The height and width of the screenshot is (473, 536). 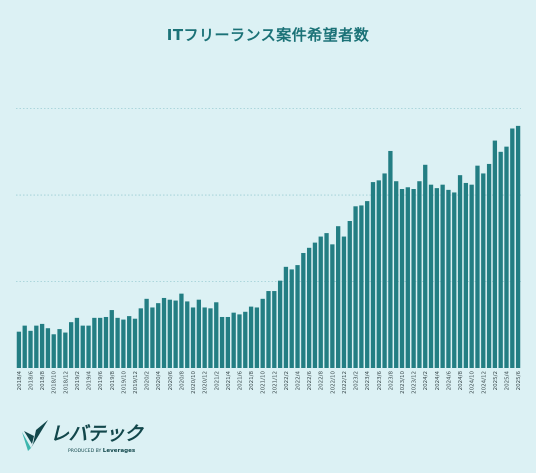 What do you see at coordinates (391, 381) in the screenshot?
I see `x-tick-label: 2023/8` at bounding box center [391, 381].